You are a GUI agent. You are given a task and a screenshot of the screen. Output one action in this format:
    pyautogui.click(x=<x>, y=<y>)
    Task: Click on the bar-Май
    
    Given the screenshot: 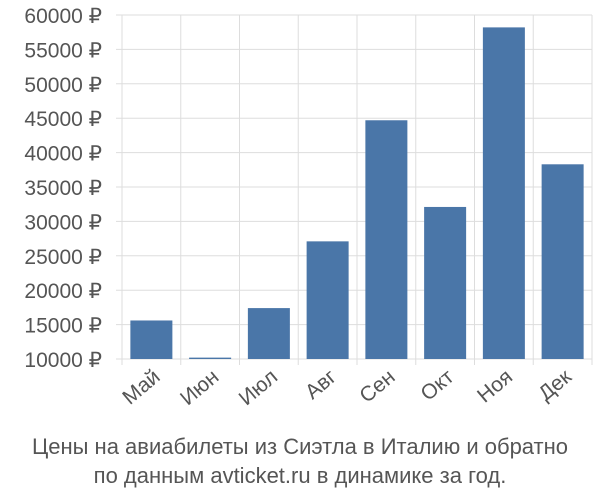 What is the action you would take?
    pyautogui.click(x=151, y=339)
    